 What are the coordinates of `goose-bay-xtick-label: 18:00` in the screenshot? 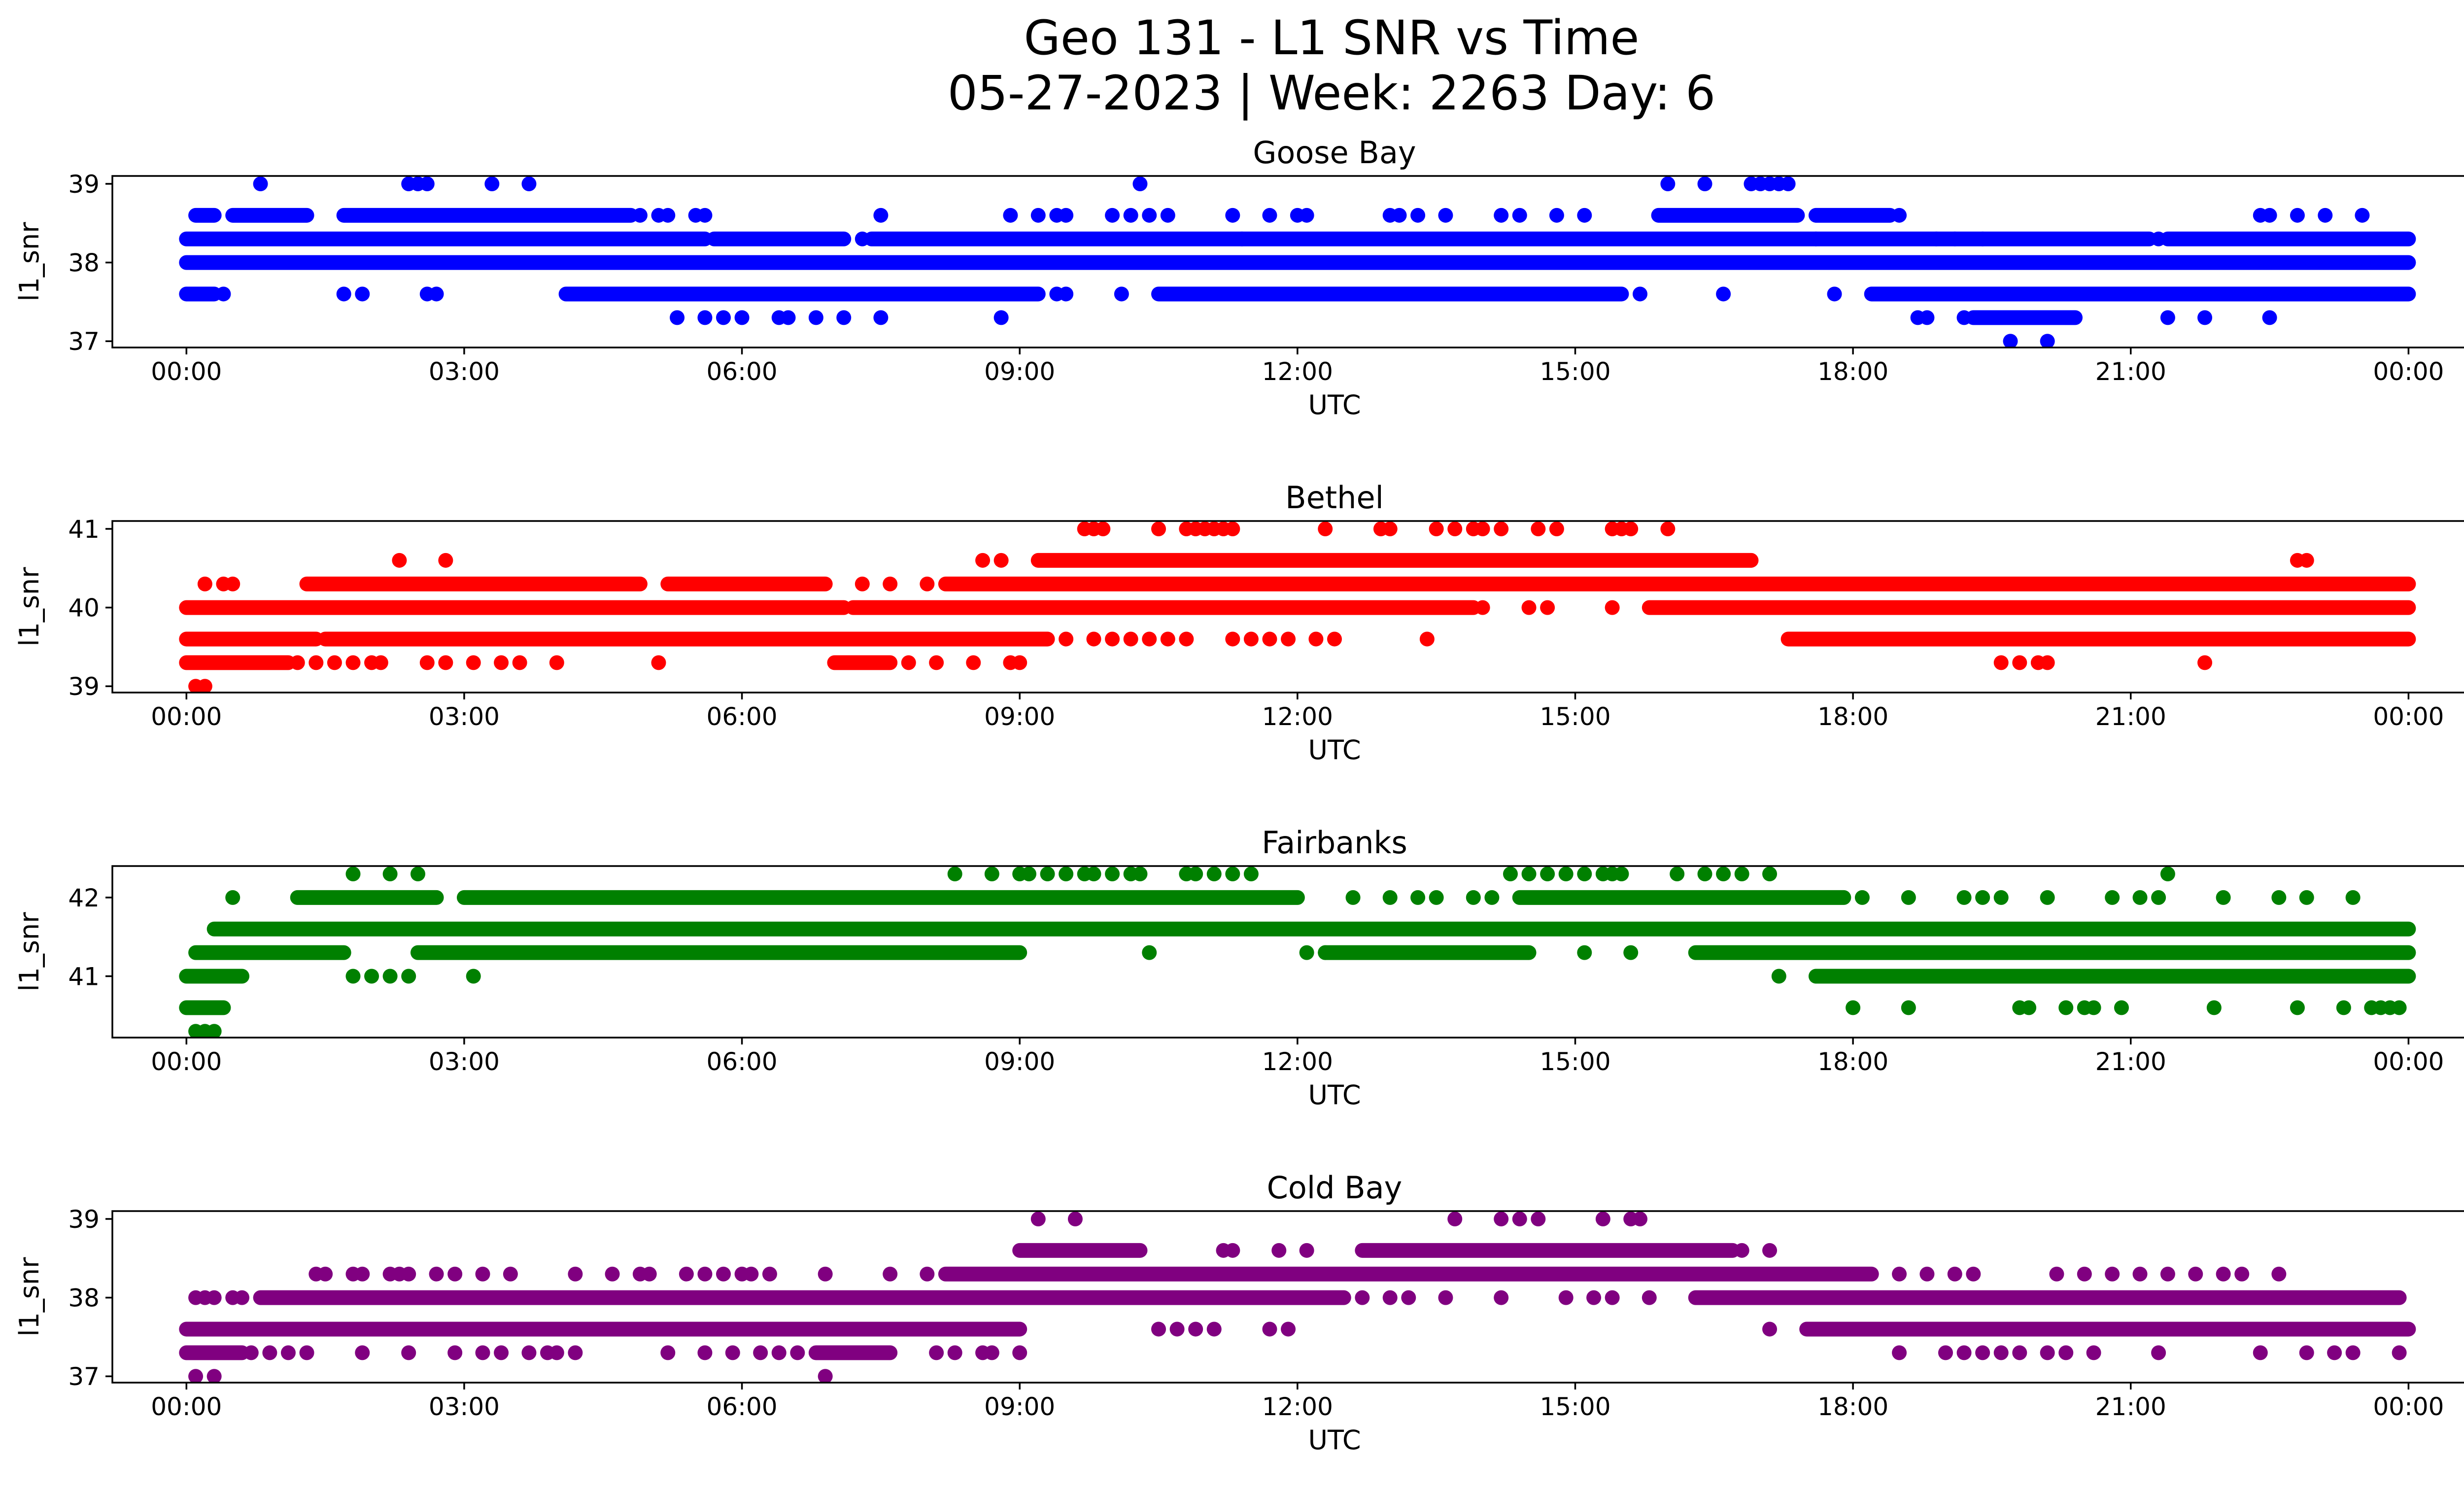 It's located at (1852, 371).